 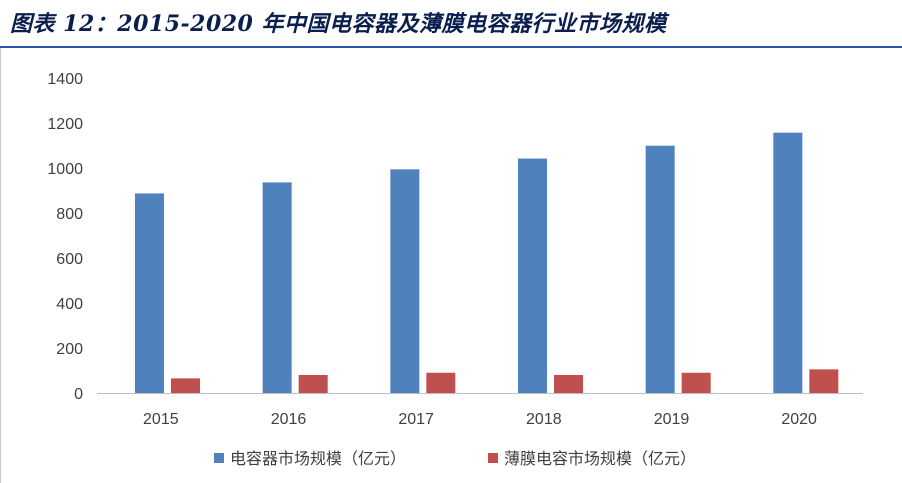 What do you see at coordinates (65, 124) in the screenshot?
I see `y-tick-label: 1200` at bounding box center [65, 124].